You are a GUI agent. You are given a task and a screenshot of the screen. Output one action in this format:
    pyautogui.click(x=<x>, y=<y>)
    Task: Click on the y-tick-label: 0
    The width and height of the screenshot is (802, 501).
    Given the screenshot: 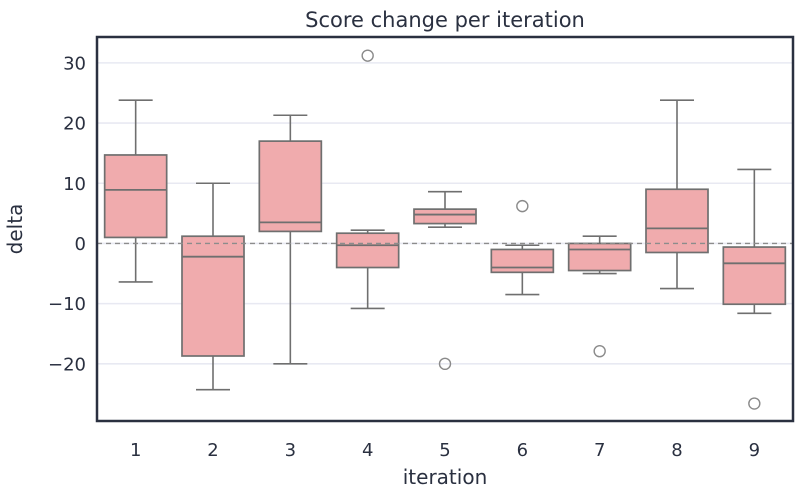 What is the action you would take?
    pyautogui.click(x=80, y=244)
    